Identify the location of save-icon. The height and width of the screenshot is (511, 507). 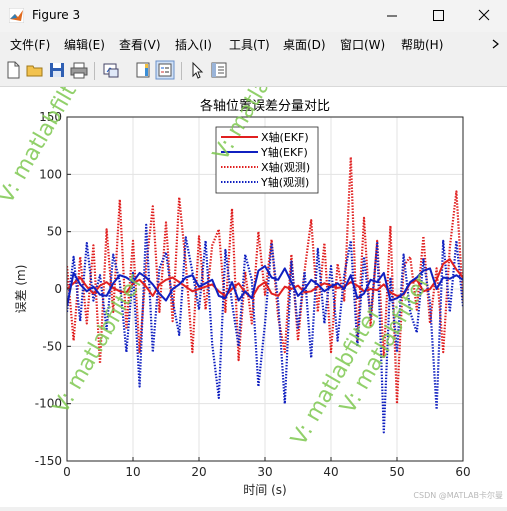
(57, 70).